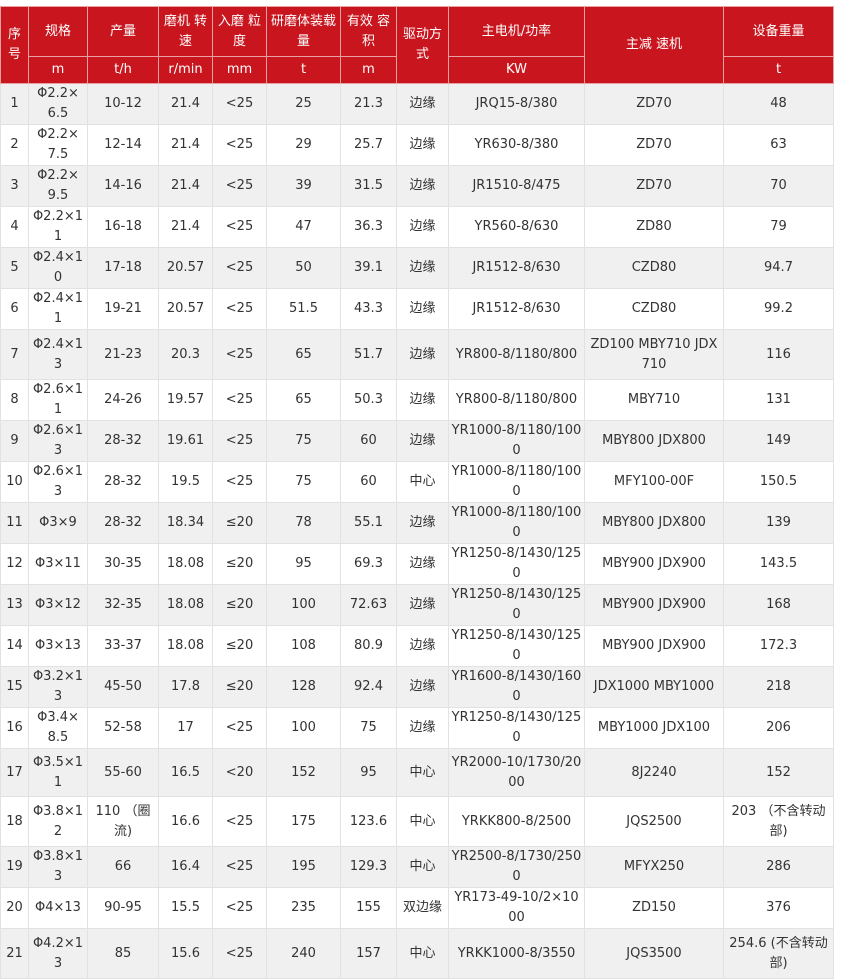  Describe the element at coordinates (303, 646) in the screenshot. I see `data-cell: 108` at that location.